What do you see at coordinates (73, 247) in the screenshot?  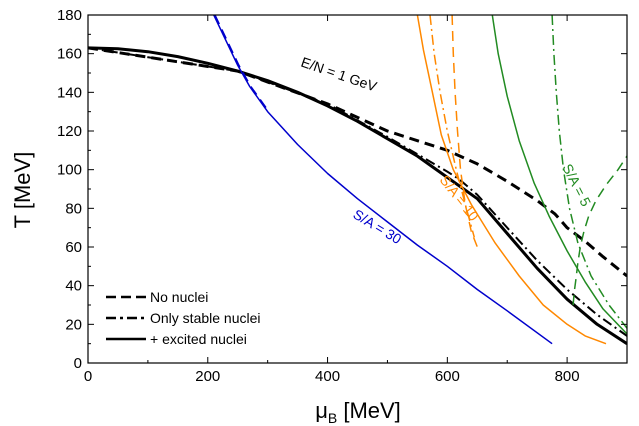 I see `y-tick-label: 60` at bounding box center [73, 247].